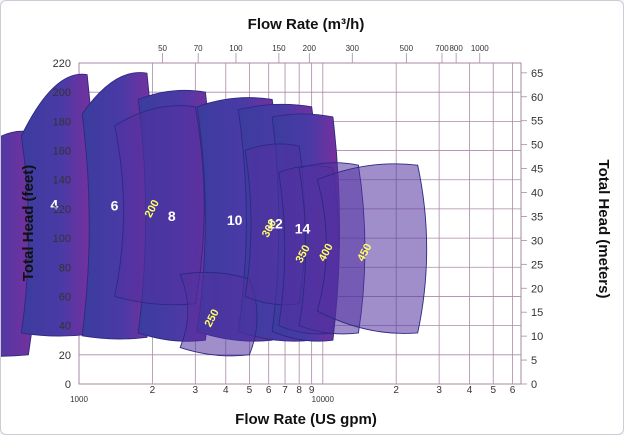 This screenshot has height=435, width=624. Describe the element at coordinates (65, 268) in the screenshot. I see `y-left-tick-label: 80` at that location.